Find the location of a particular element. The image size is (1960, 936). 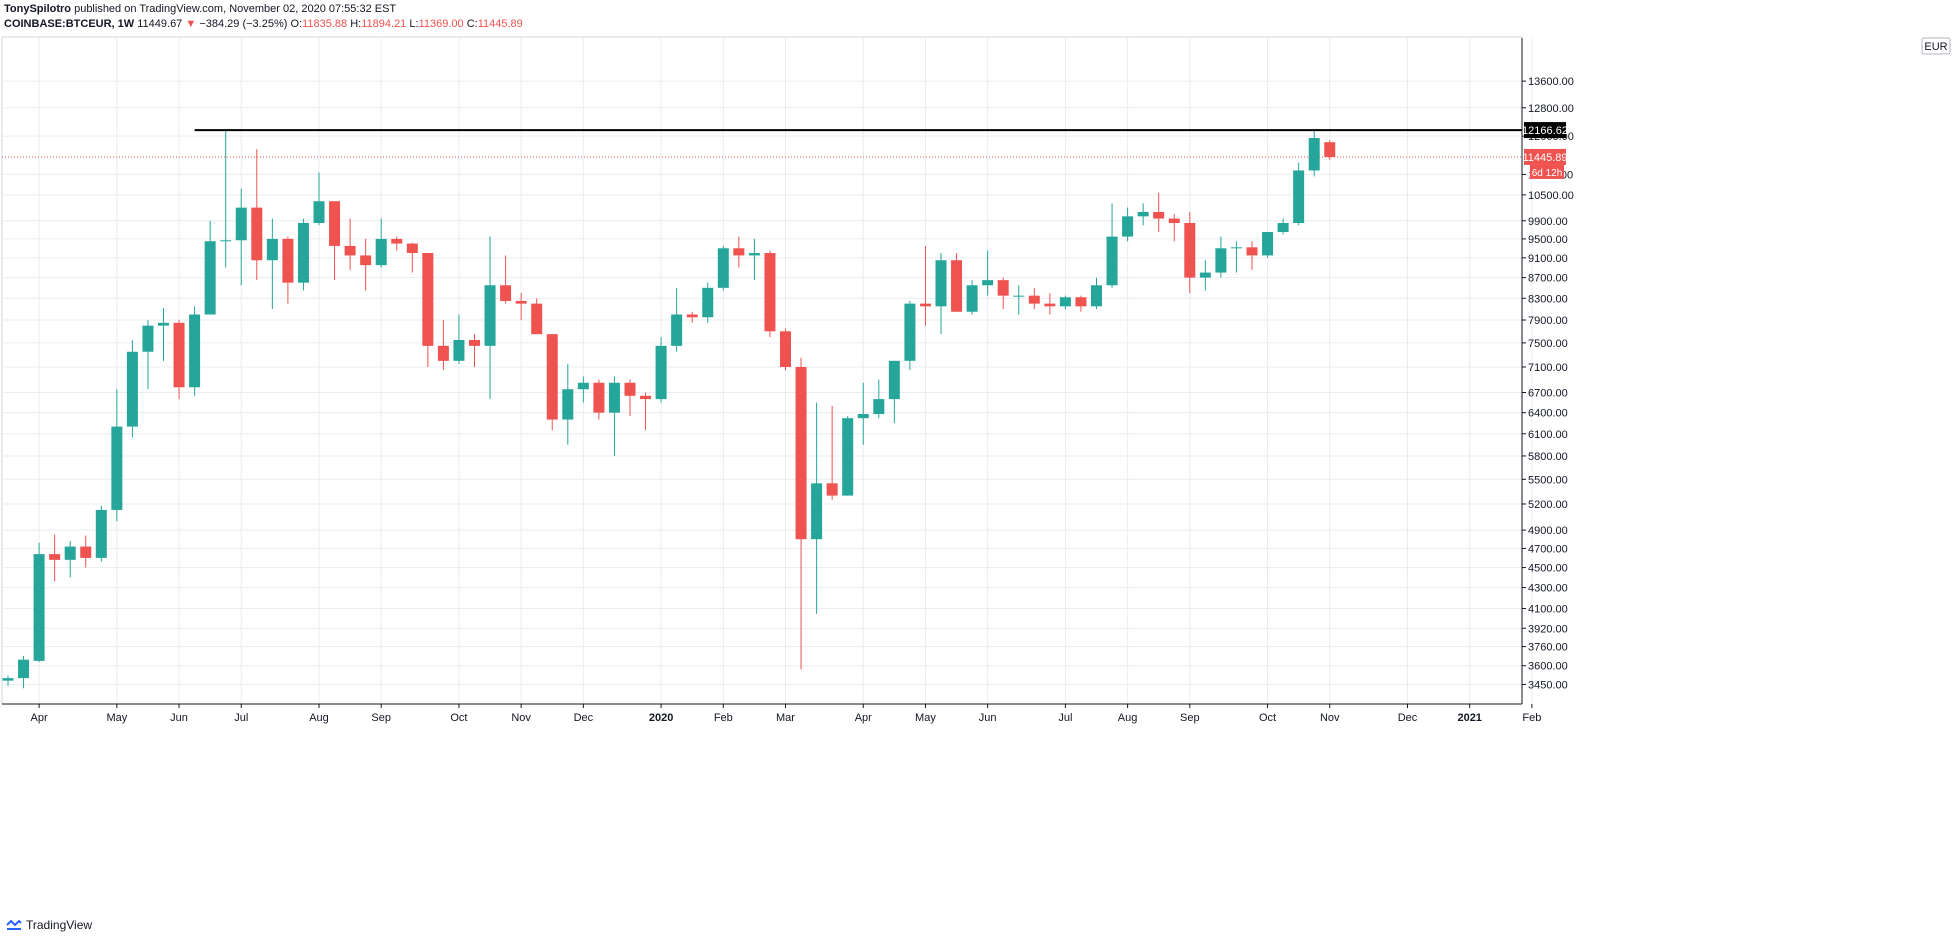

x-tick-label: Dec is located at coordinates (584, 718).